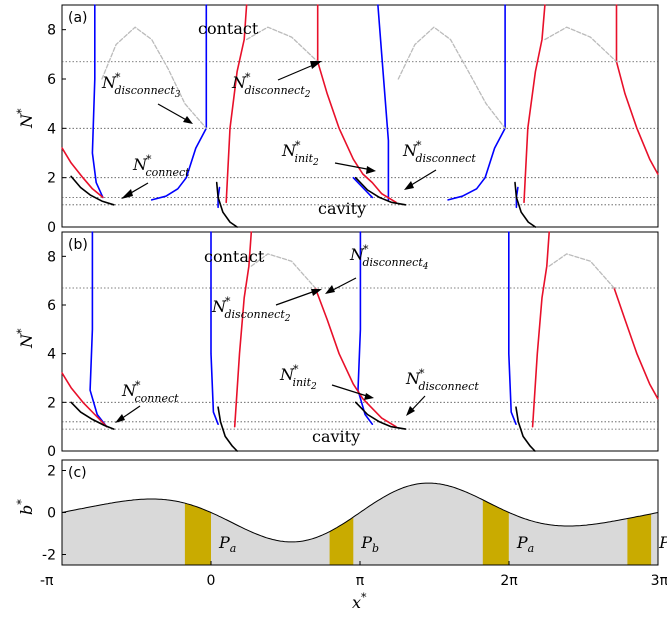  Describe the element at coordinates (26, 510) in the screenshot. I see `panel-c-ylabel-base: b` at that location.